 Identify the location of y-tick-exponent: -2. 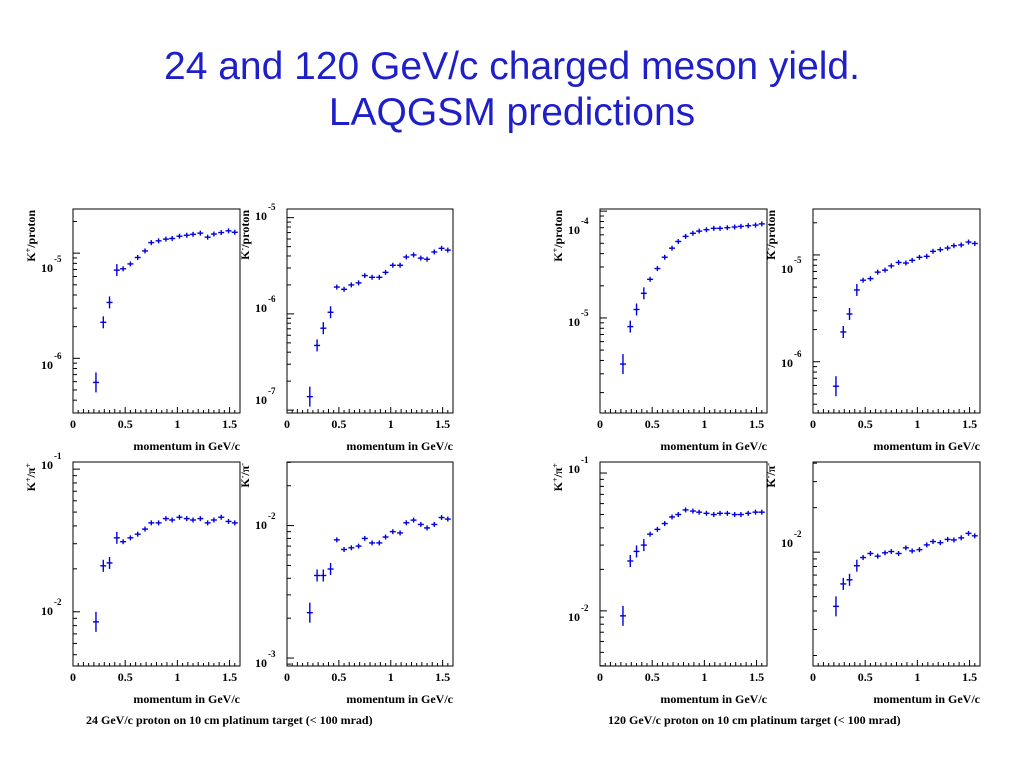
(58, 602).